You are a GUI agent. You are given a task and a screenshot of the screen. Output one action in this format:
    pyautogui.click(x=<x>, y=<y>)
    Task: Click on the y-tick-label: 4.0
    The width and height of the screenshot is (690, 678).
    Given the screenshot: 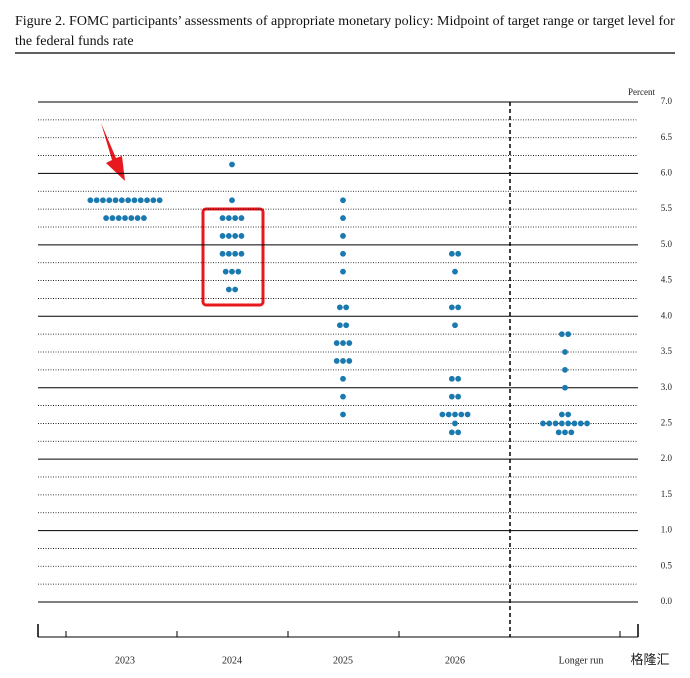 What is the action you would take?
    pyautogui.click(x=667, y=315)
    